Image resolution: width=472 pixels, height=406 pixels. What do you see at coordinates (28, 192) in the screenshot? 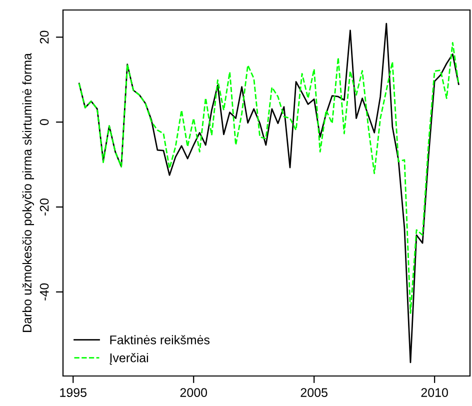
I see `y-axis-title: Darbo užmokesčio pokyčio pirma skirtuminė forma` at bounding box center [28, 192].